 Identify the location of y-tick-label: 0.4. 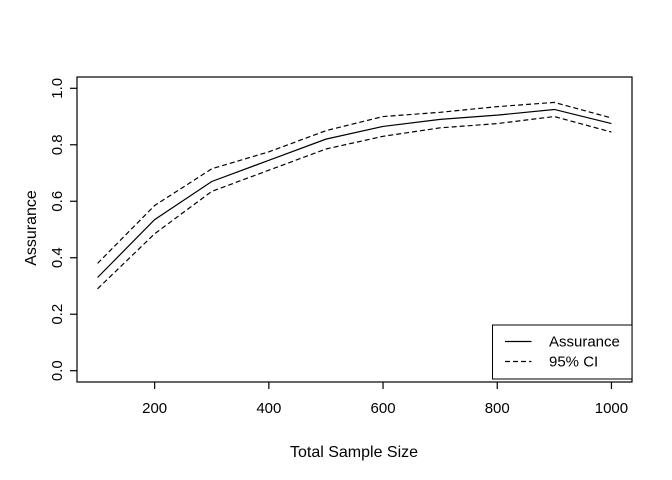
(57, 257).